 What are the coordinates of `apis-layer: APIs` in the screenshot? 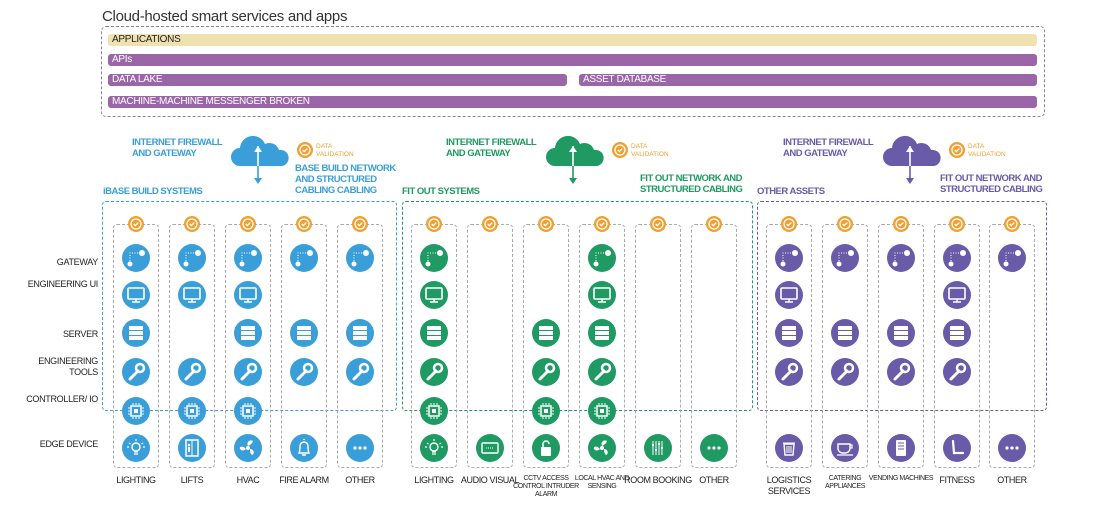 It's located at (572, 60).